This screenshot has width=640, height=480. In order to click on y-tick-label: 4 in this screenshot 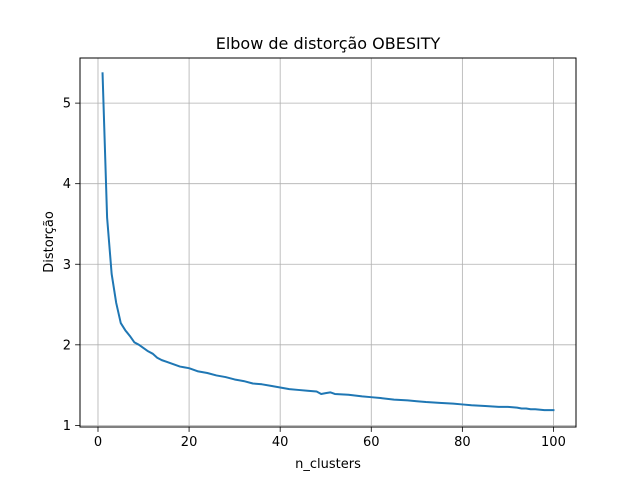, I will do `click(67, 184)`.